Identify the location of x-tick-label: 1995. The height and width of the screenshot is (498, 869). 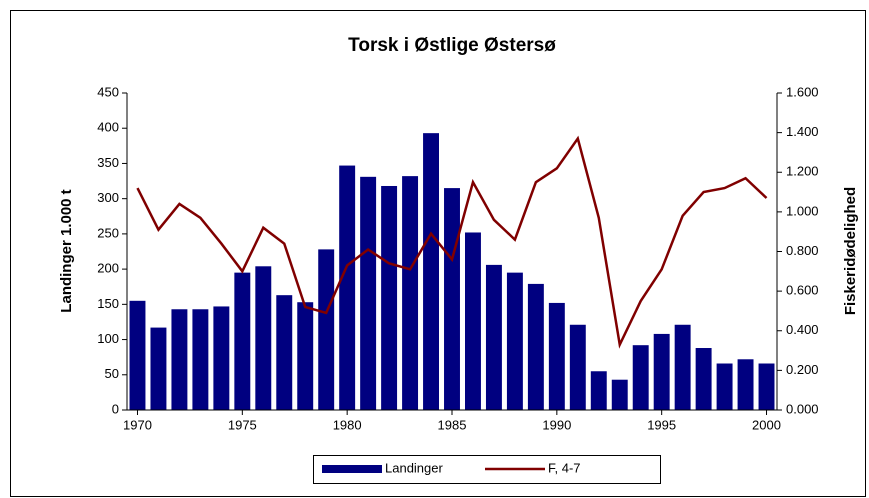
(661, 424).